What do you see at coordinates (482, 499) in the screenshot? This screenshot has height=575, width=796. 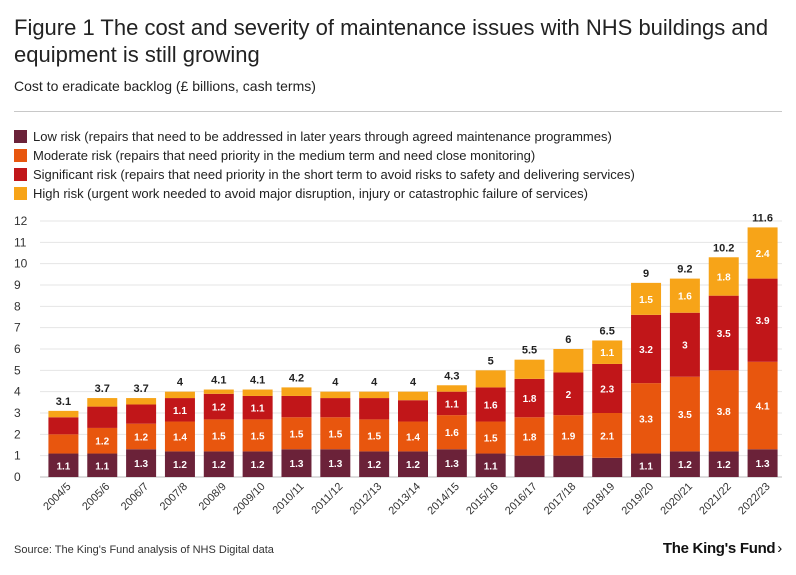 I see `x-tick-label: 2015/16` at bounding box center [482, 499].